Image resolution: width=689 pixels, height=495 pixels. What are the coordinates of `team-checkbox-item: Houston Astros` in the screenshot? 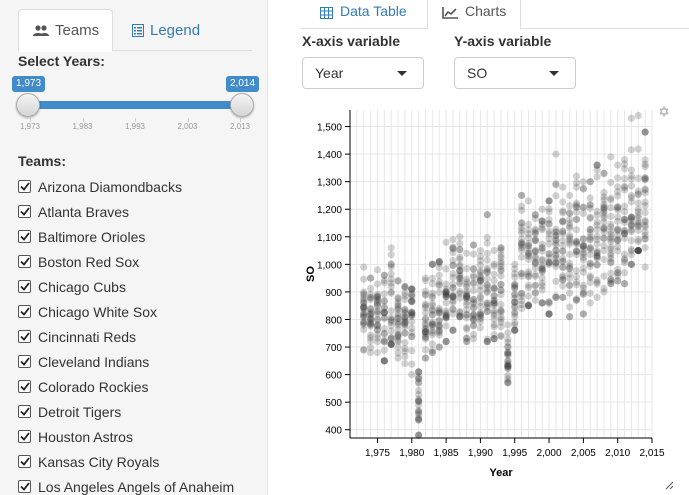 It's located at (142, 436).